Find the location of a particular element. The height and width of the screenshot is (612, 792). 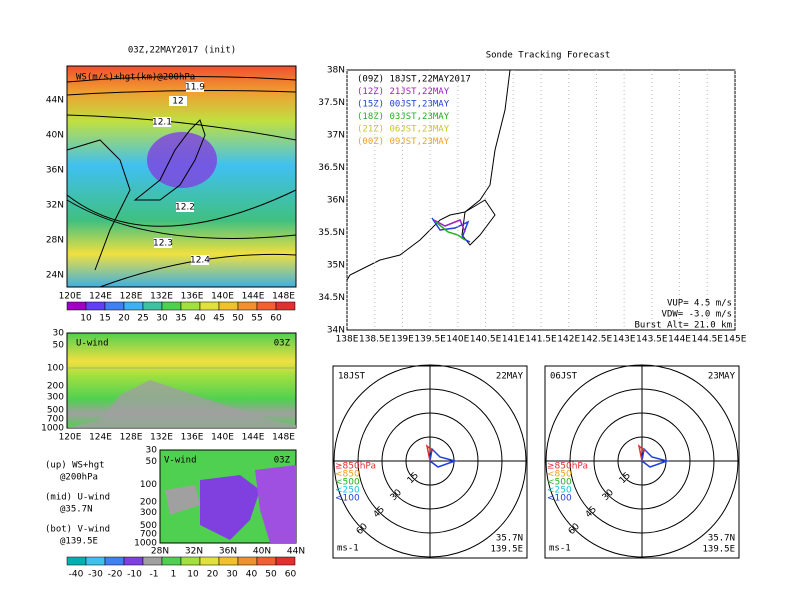

lon-label: 128E is located at coordinates (131, 297).